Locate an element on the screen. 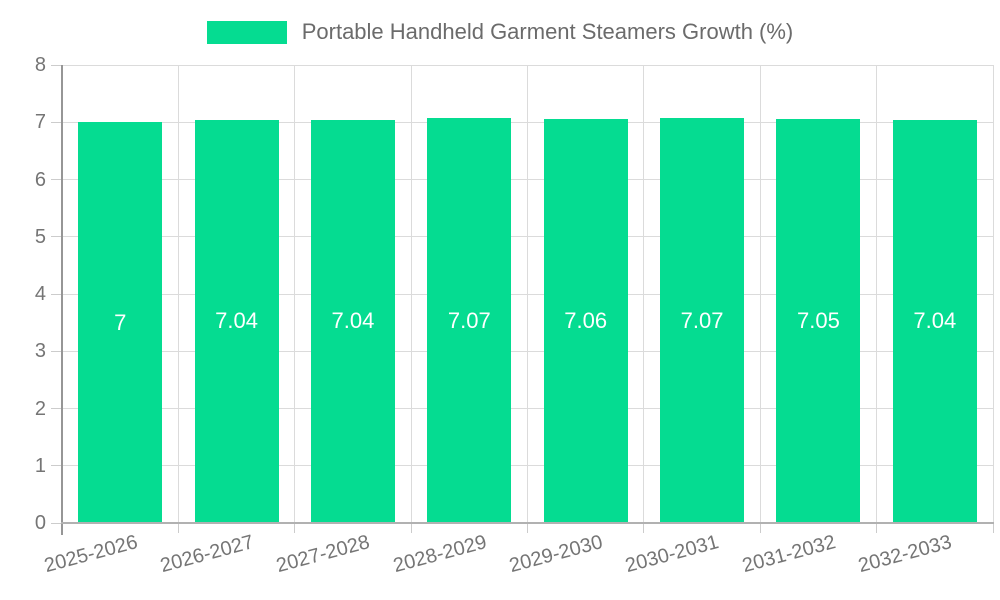 The image size is (1000, 600). x-axis-baseline is located at coordinates (527, 523).